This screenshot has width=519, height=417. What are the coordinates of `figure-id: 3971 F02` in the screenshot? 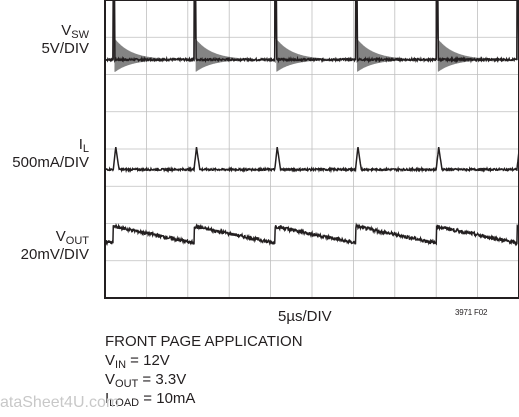 It's located at (471, 312).